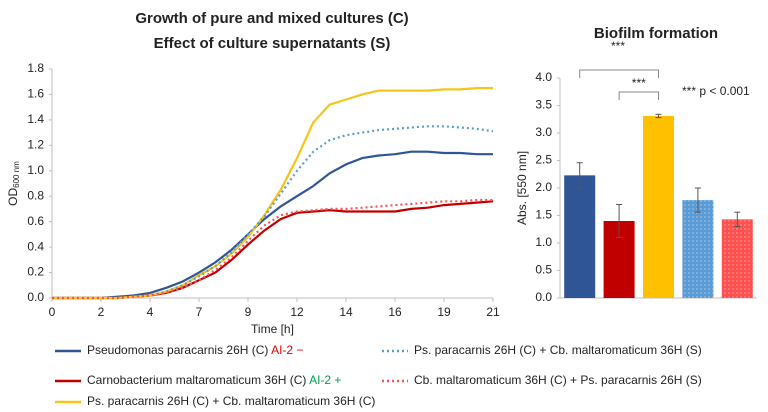  What do you see at coordinates (543, 187) in the screenshot?
I see `y-tick-label: 2.0` at bounding box center [543, 187].